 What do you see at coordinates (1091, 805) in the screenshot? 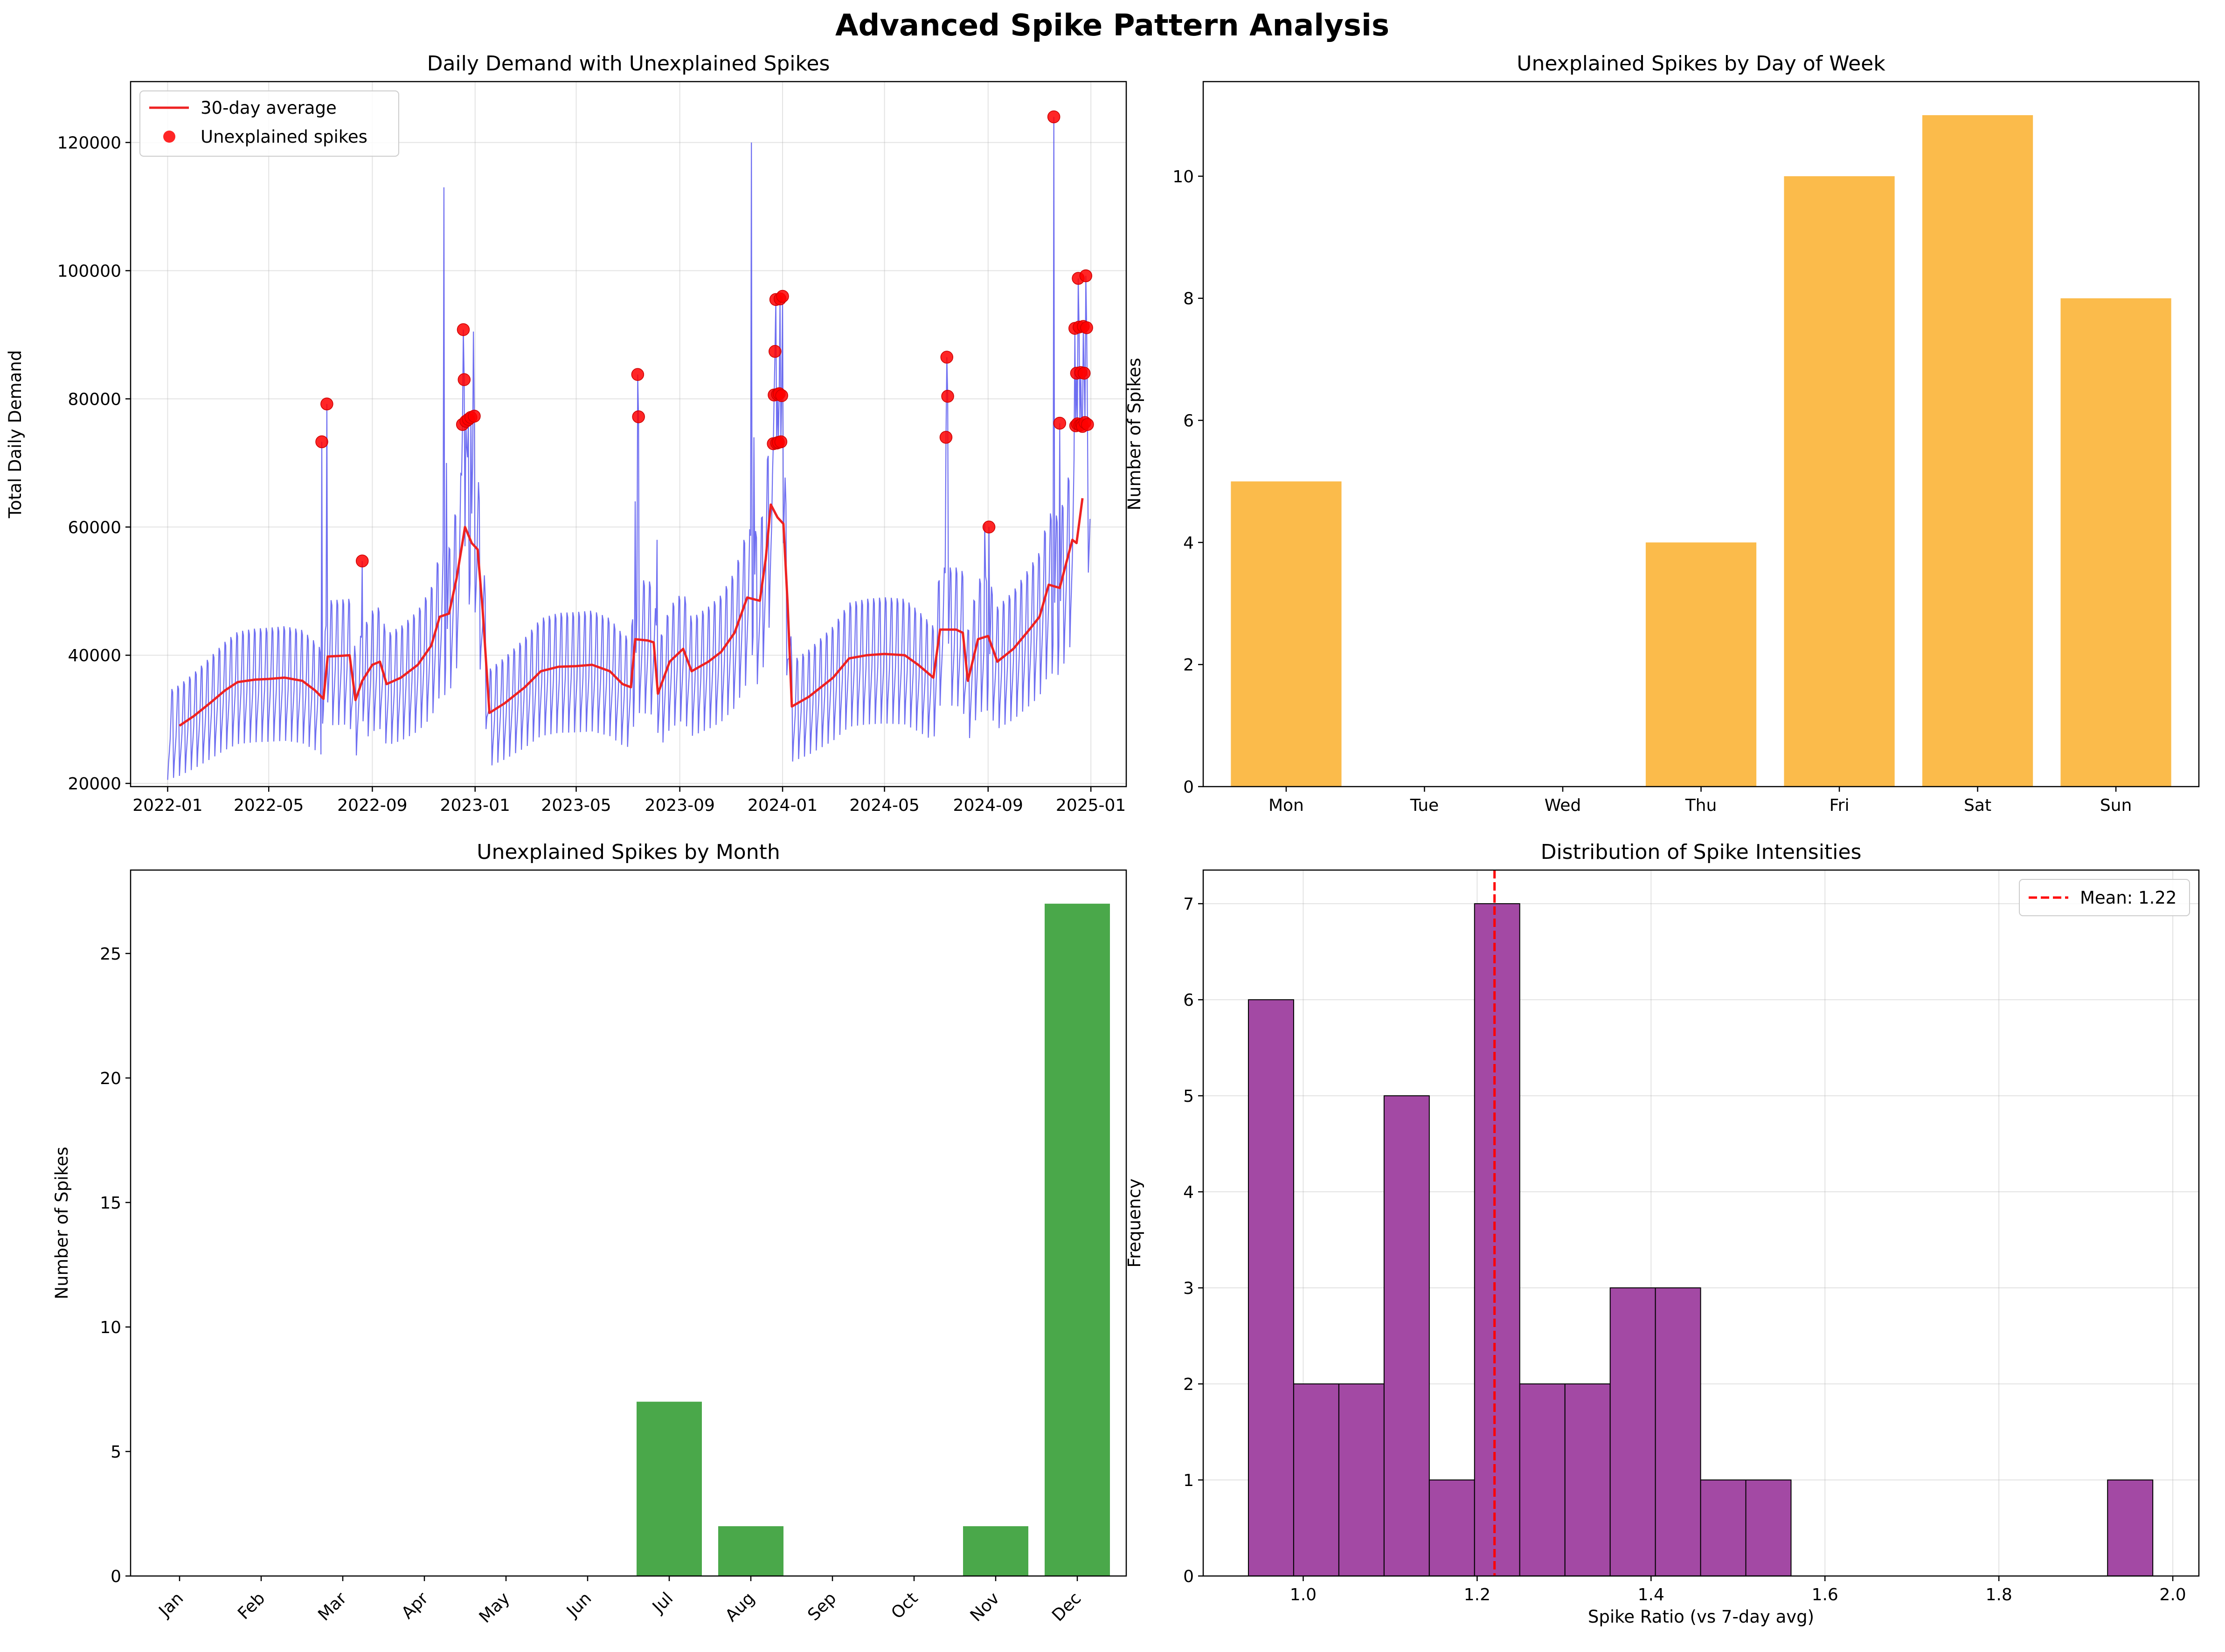
I see `x-tick-label: 2025-01` at bounding box center [1091, 805].